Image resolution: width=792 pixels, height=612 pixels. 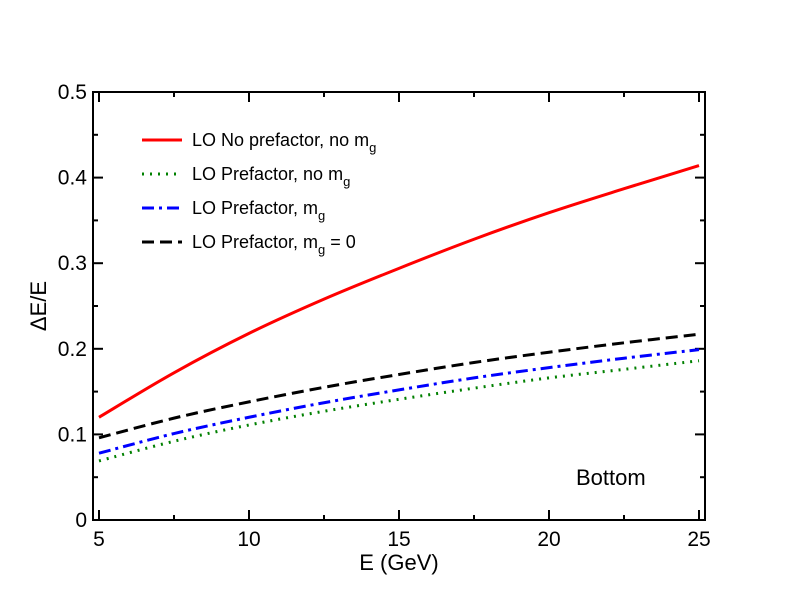 I want to click on x-axis-label: E (GeV), so click(x=398, y=562).